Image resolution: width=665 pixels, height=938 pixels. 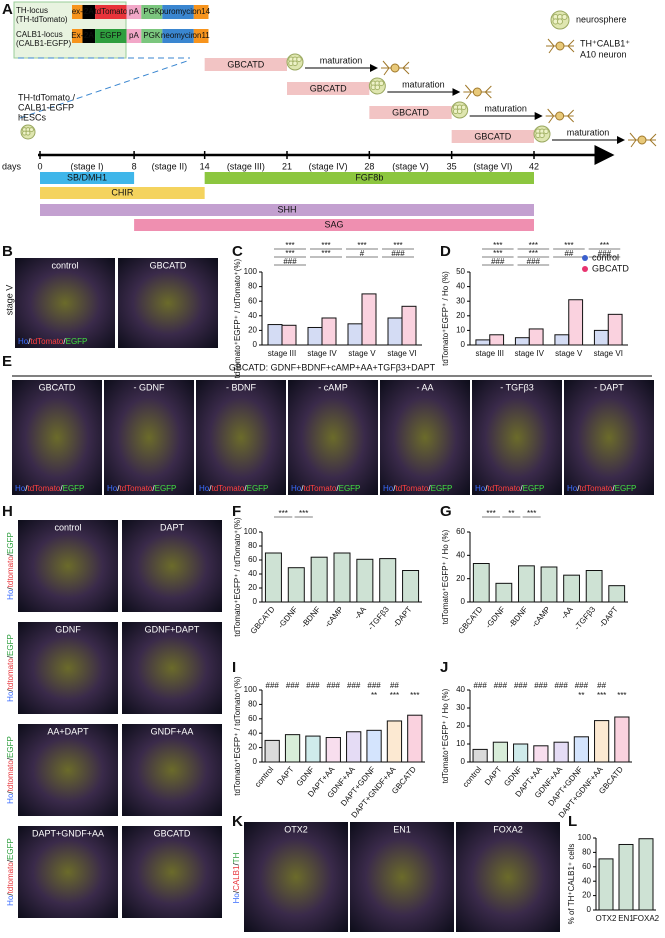 I want to click on stage-label: (stage V), so click(x=410, y=166).